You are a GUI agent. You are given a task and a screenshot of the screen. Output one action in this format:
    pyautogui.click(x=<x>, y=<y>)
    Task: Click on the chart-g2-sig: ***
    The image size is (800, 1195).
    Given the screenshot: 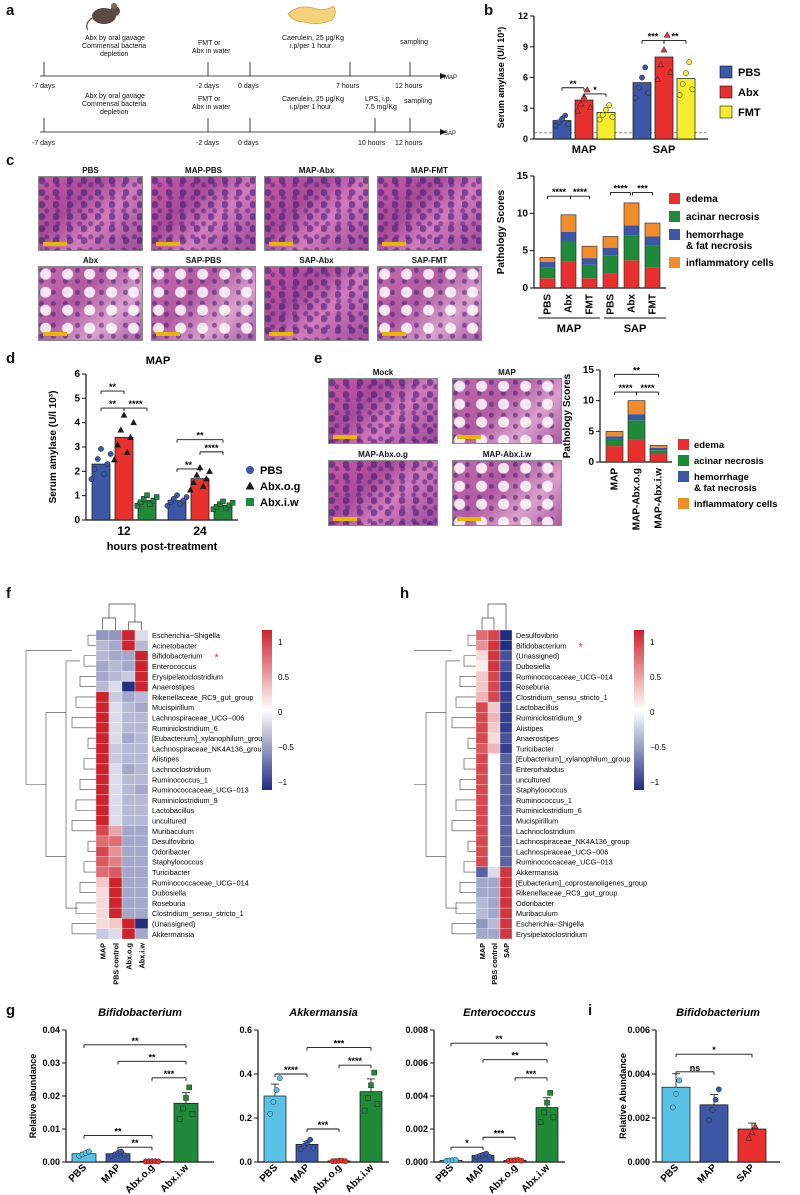 What is the action you would take?
    pyautogui.click(x=499, y=1133)
    